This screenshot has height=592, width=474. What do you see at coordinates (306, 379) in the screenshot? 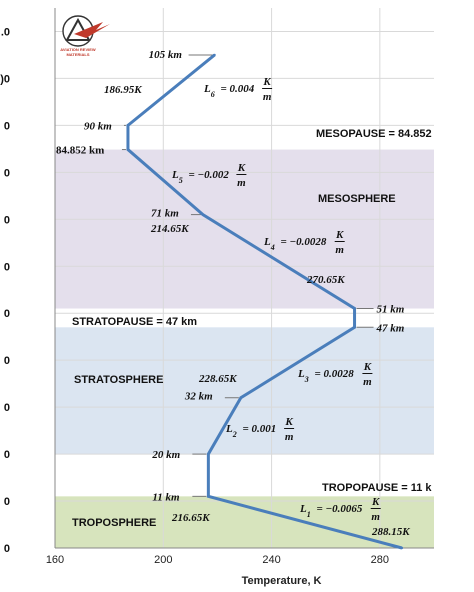
I see `lapse-rate-subscript: 3` at bounding box center [306, 379].